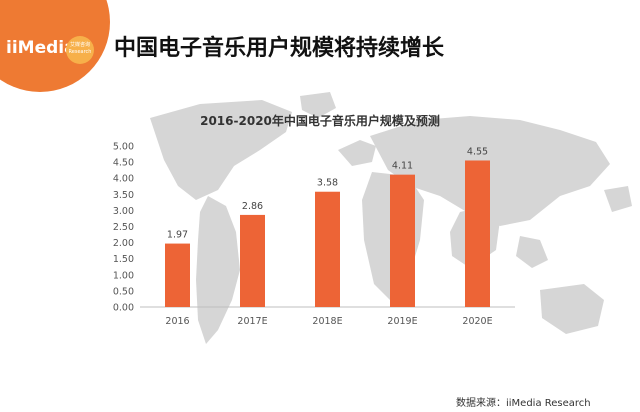 This screenshot has height=412, width=640. Describe the element at coordinates (327, 249) in the screenshot. I see `bar-2018e` at that location.